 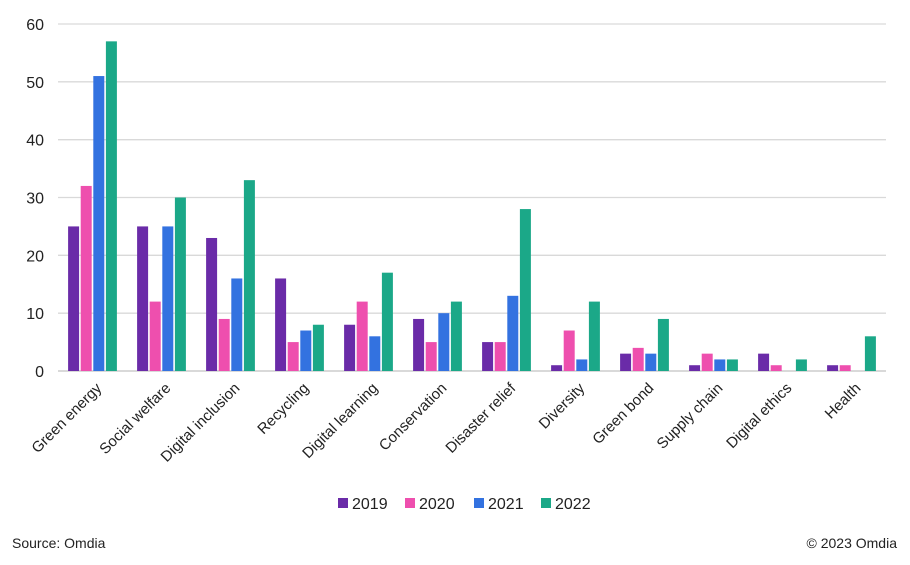 I want to click on x-tick-label: Social welfare, so click(x=135, y=419).